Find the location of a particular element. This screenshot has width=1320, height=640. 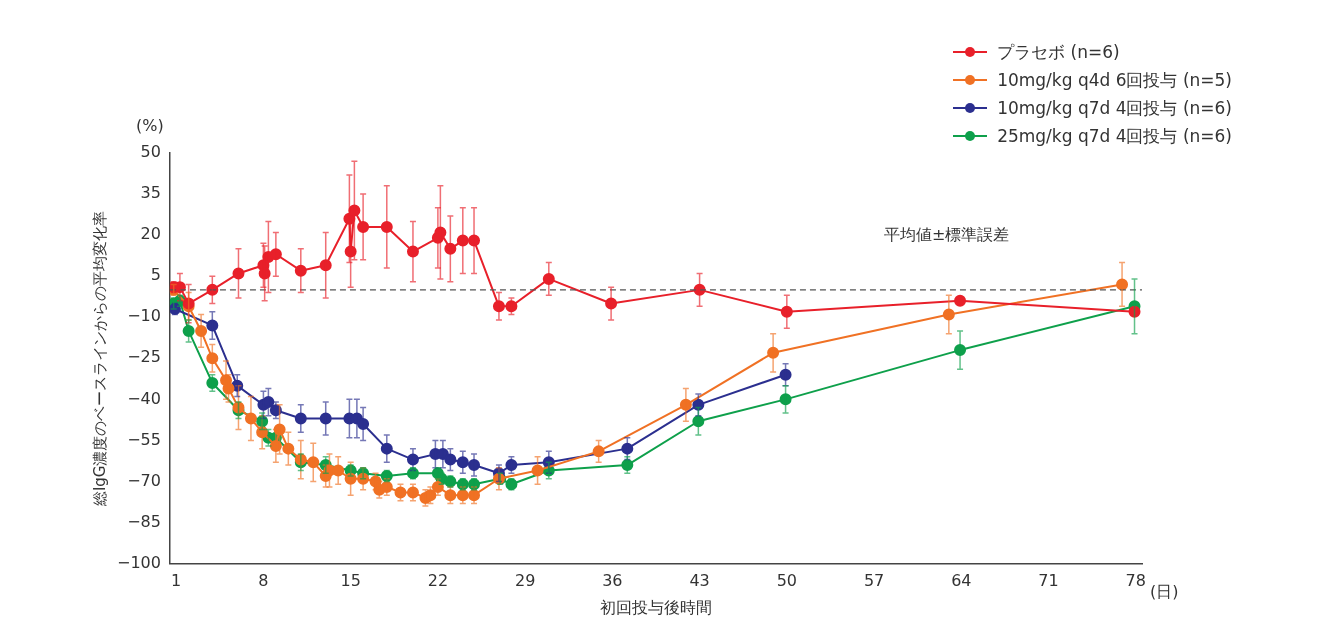

y-tick-label: 35 is located at coordinates (150, 193).